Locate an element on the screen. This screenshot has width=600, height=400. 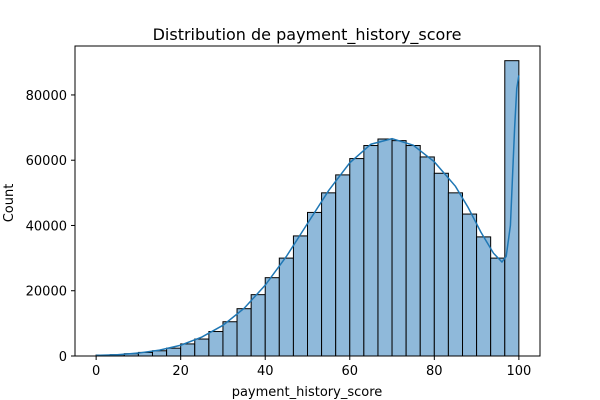
x-tick-label: 100 is located at coordinates (518, 371).